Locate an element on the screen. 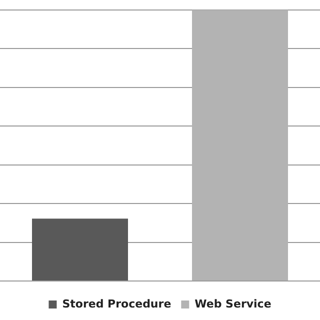 Image resolution: width=320 pixels, height=320 pixels. legend-label: Web Service is located at coordinates (233, 303).